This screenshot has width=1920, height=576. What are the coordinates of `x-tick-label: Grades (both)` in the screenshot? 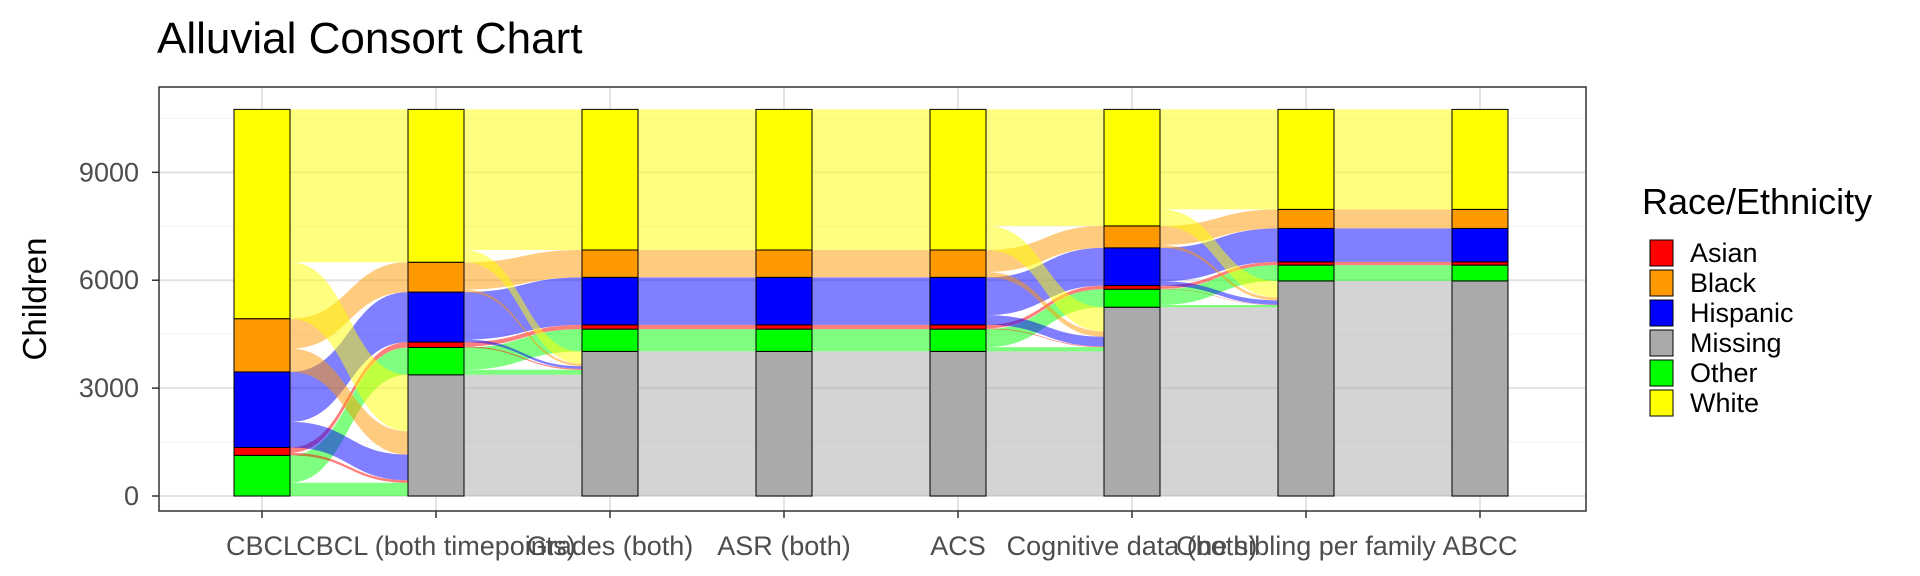 It's located at (610, 546).